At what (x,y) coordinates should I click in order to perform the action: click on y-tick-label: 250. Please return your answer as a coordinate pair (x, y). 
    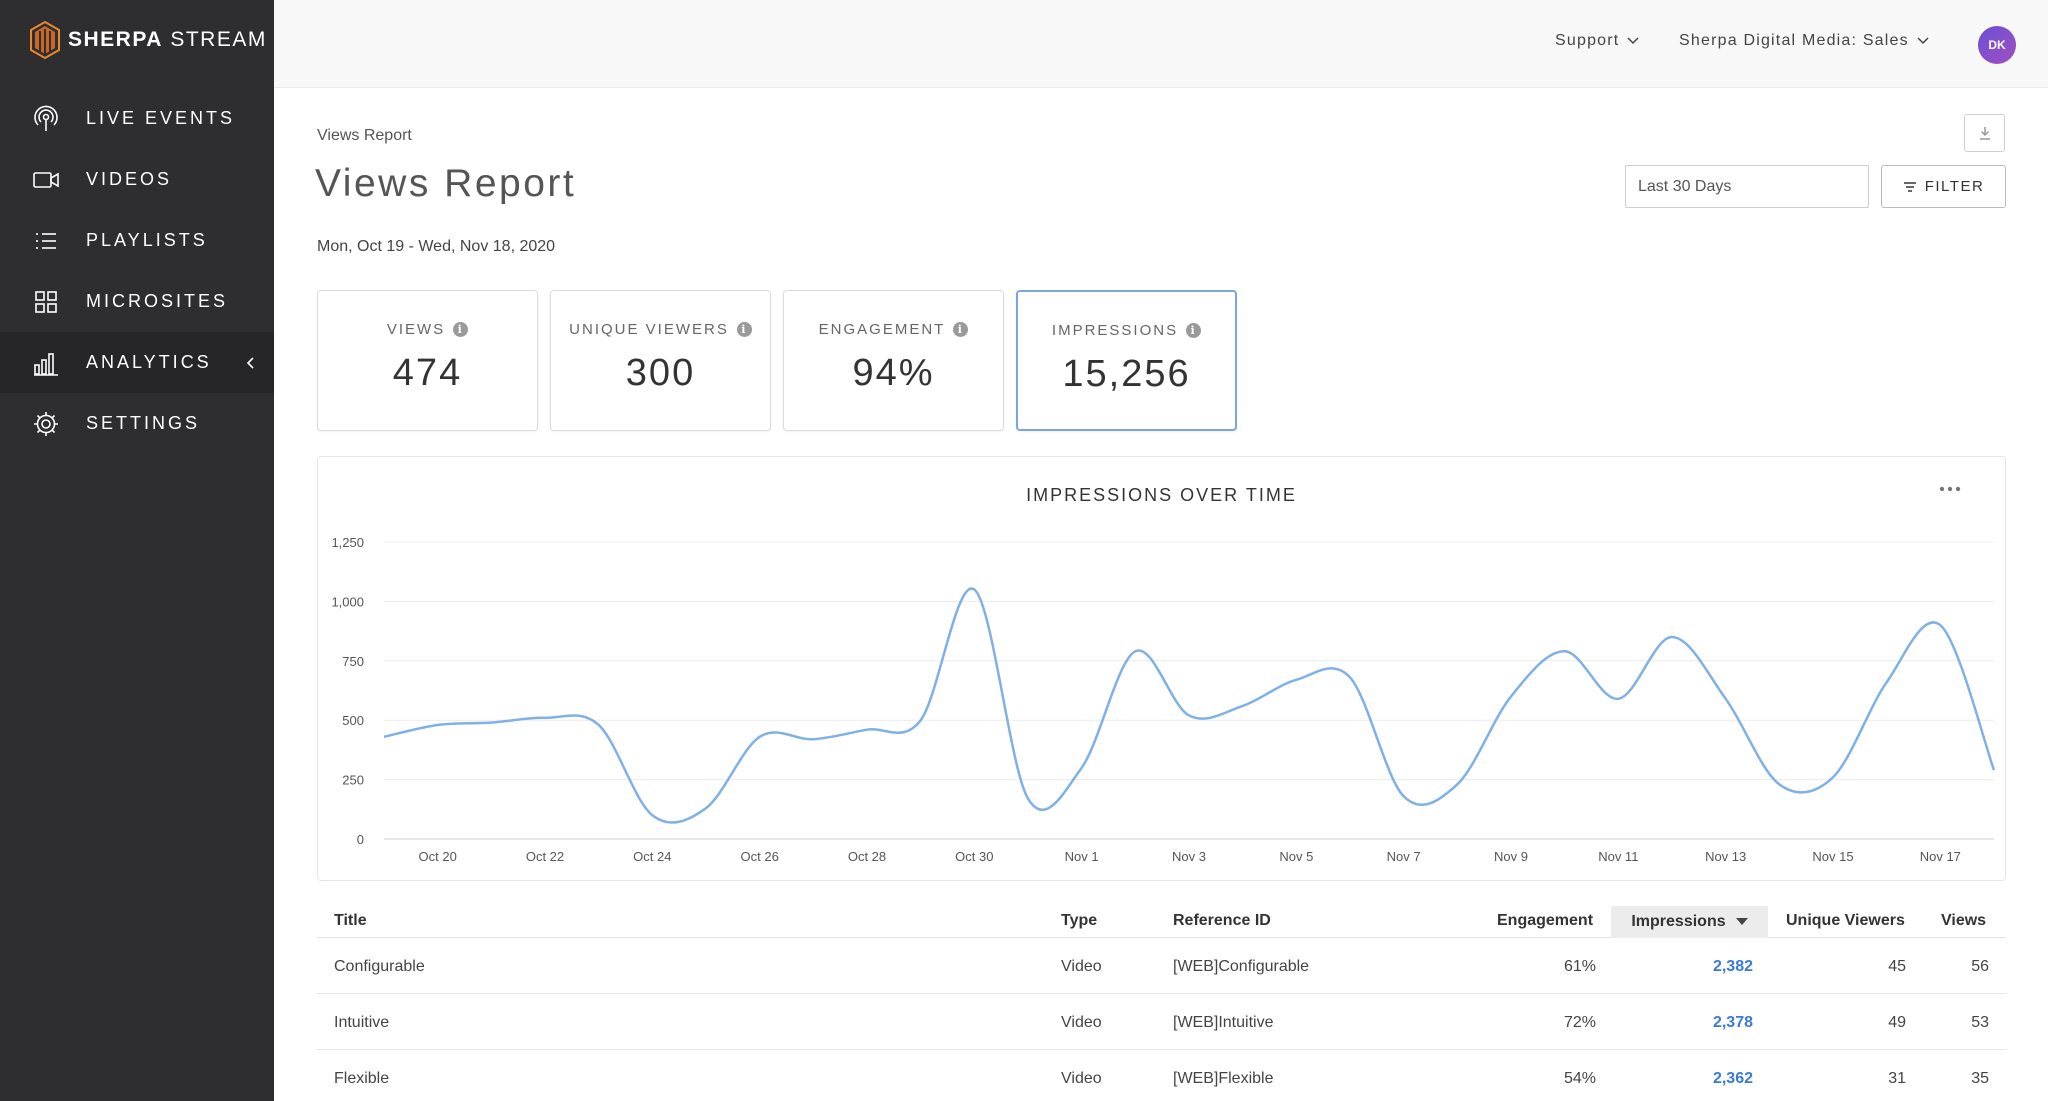
    Looking at the image, I should click on (353, 780).